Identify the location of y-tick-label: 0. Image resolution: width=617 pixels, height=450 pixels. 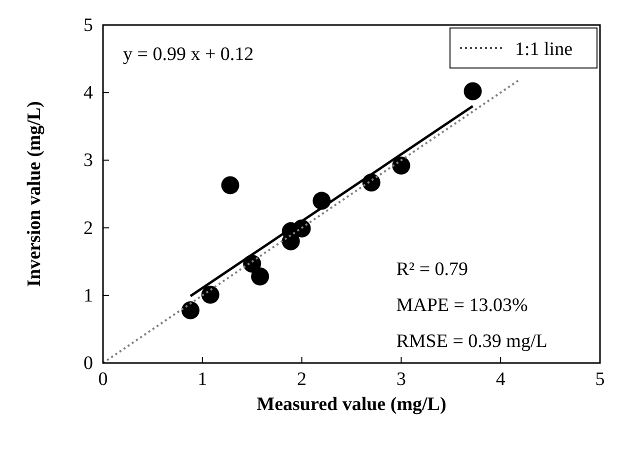
(88, 363).